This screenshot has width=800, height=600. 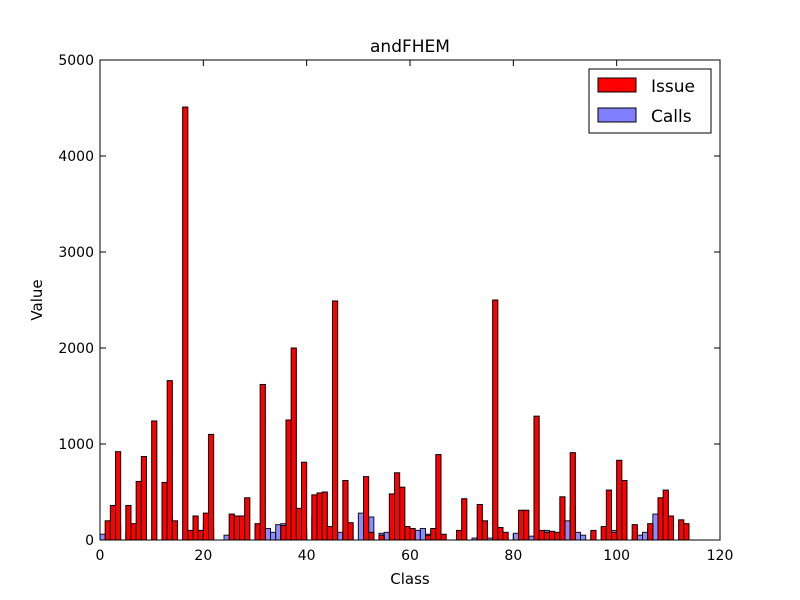 I want to click on x-tick-label: 100, so click(x=616, y=556).